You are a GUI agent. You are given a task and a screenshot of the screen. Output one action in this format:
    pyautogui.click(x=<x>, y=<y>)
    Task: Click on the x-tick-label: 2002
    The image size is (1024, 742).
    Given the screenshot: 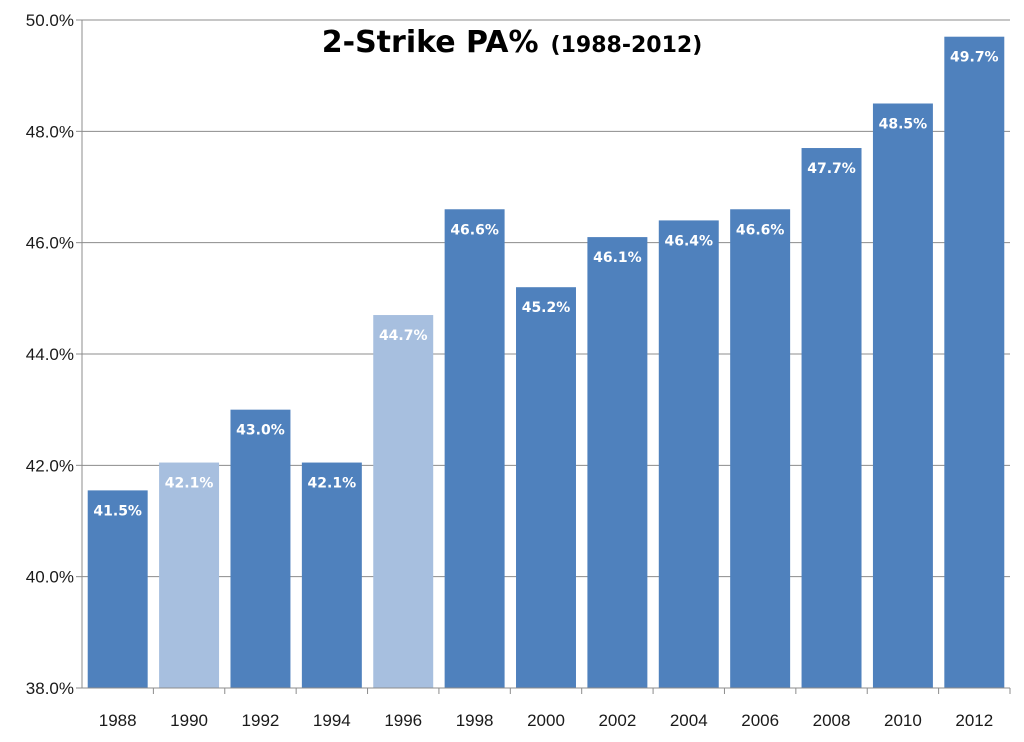 What is the action you would take?
    pyautogui.click(x=617, y=720)
    